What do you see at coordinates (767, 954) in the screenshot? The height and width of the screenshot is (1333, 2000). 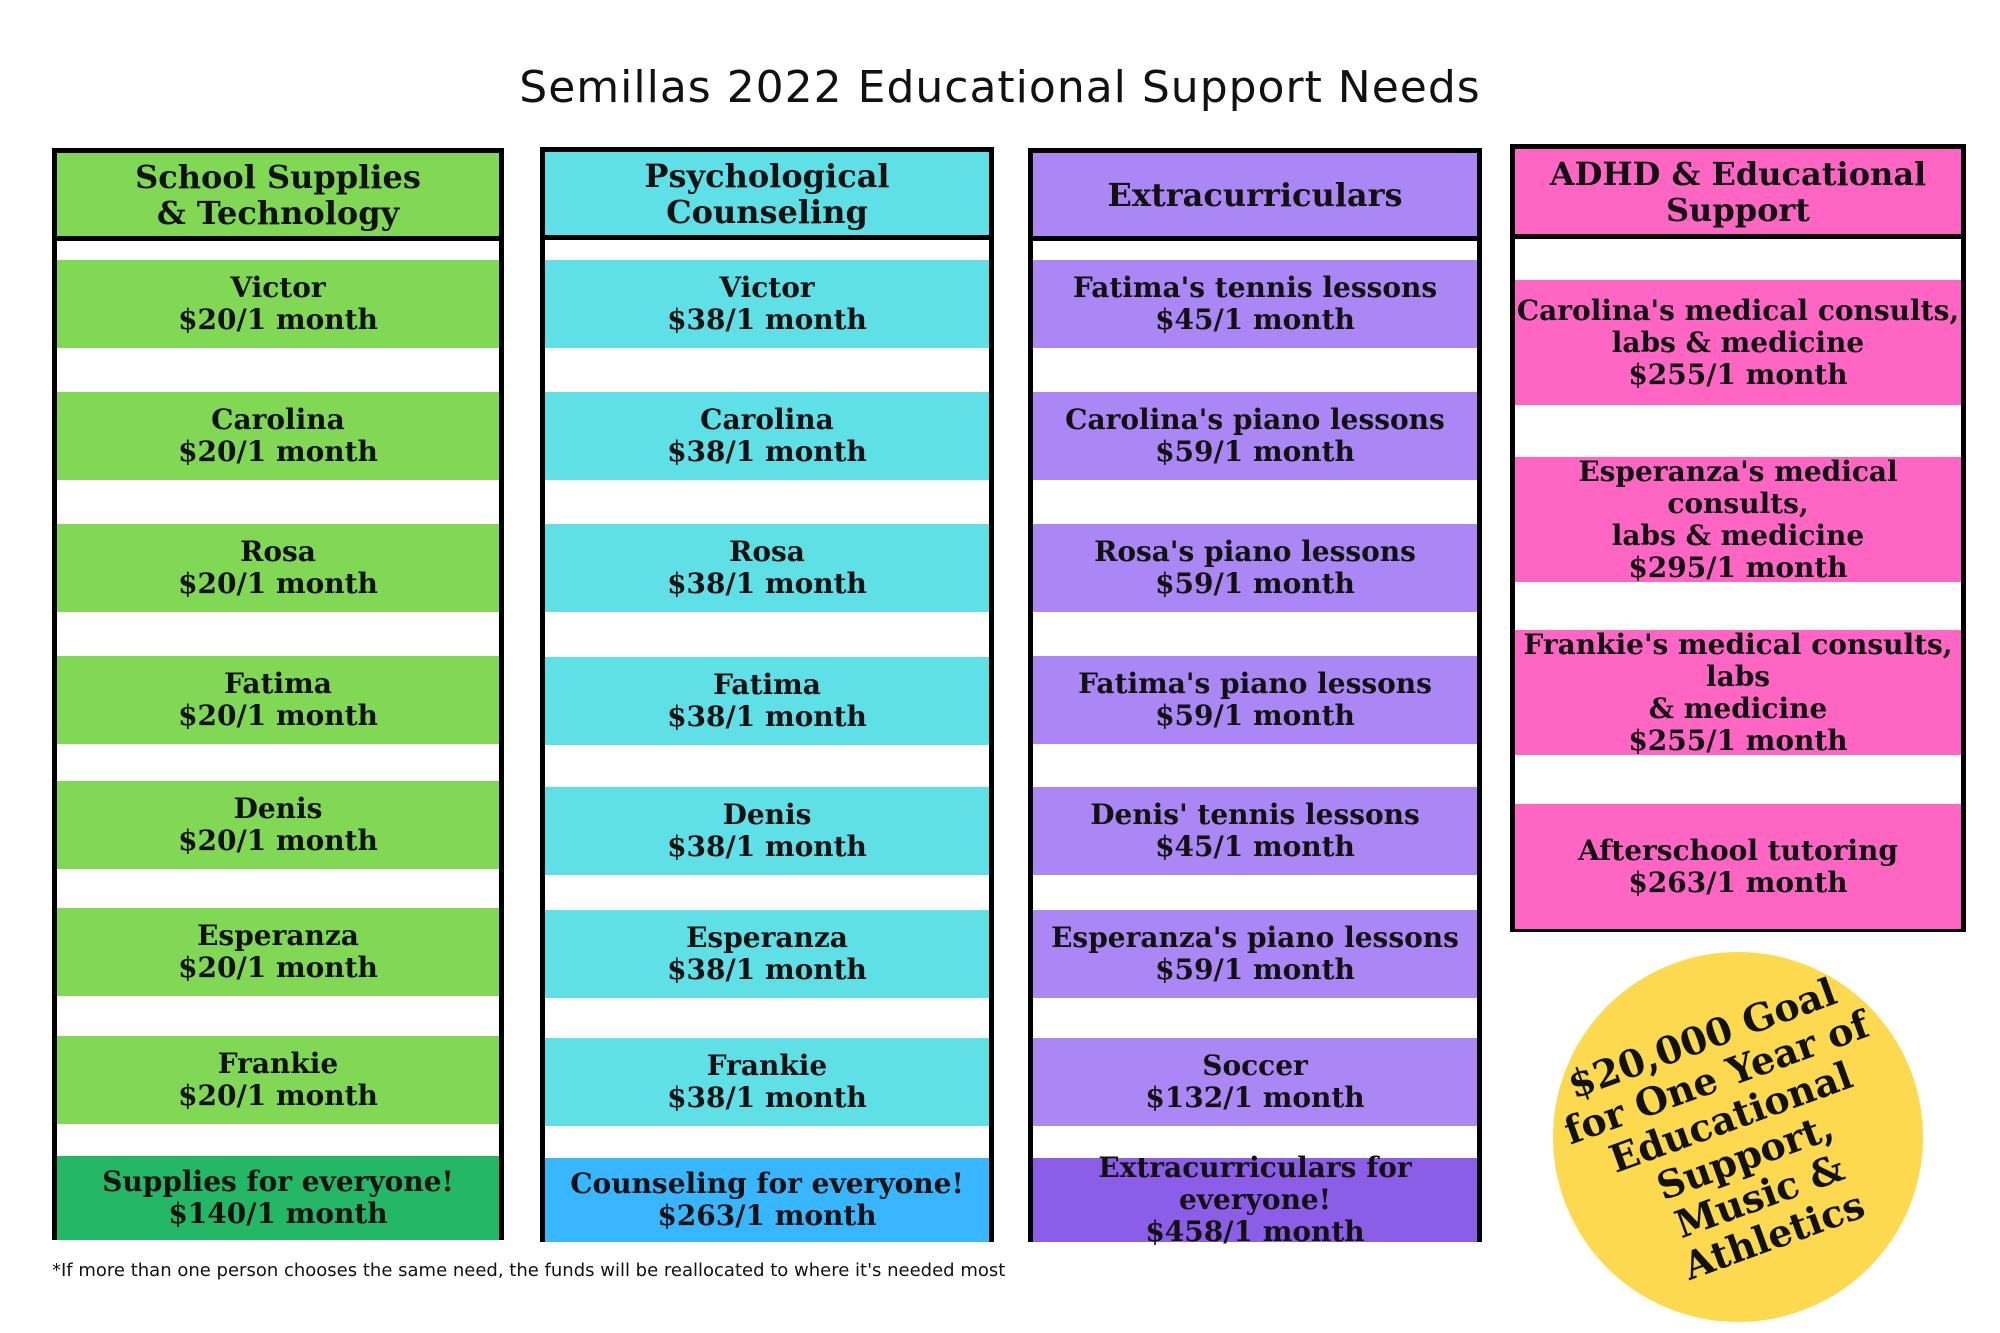 I see `list-item: Esperanza $38/1 month` at bounding box center [767, 954].